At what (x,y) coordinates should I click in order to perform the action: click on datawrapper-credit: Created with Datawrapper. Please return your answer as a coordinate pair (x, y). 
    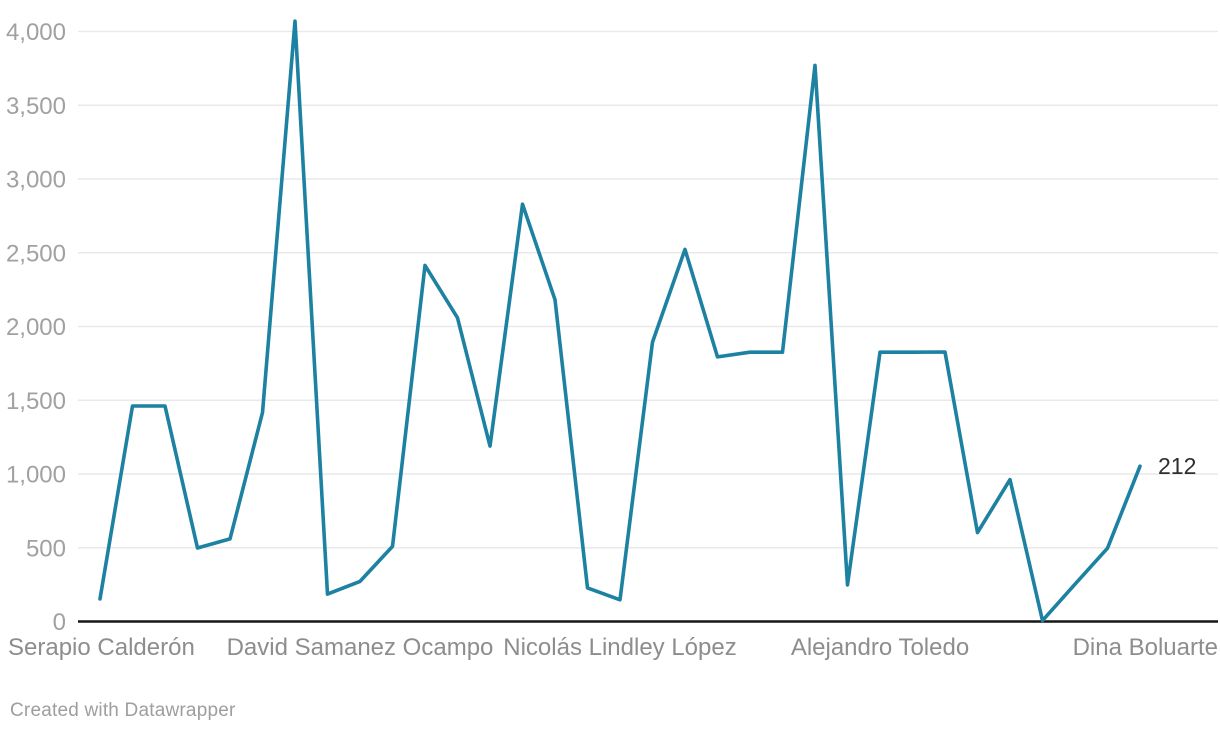
    Looking at the image, I should click on (123, 710).